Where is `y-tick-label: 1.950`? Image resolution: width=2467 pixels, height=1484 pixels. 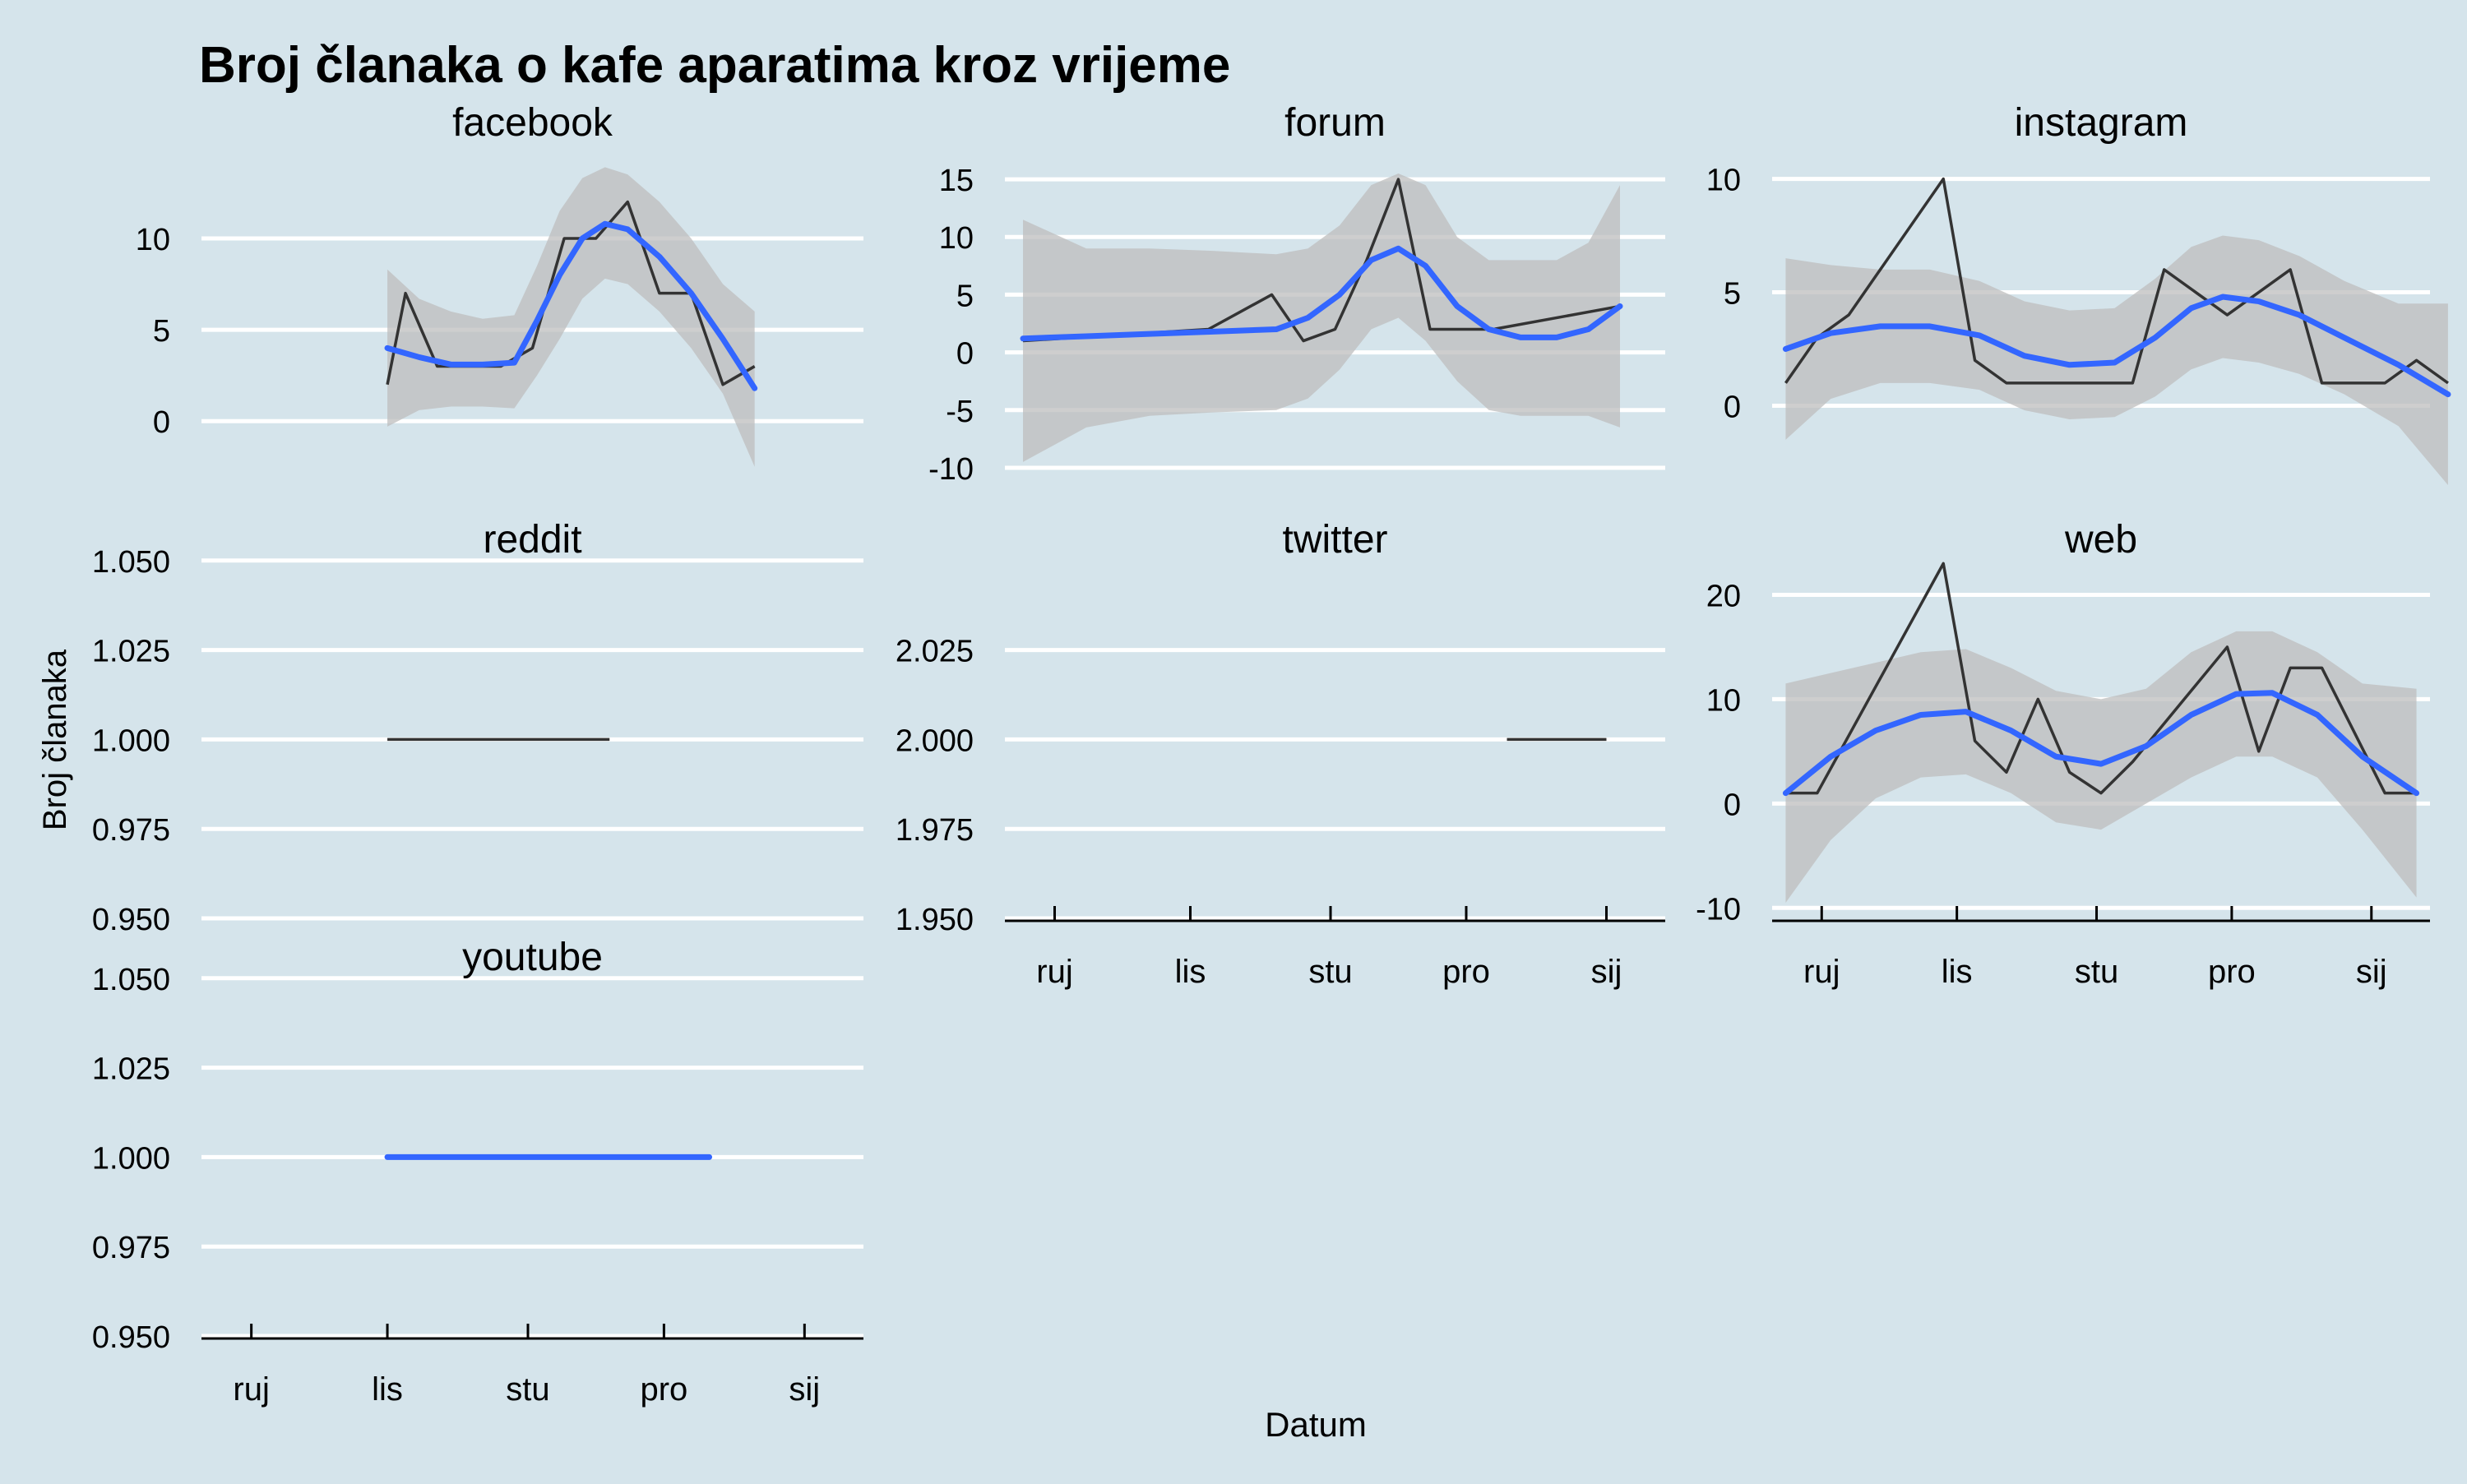
y-tick-label: 1.950 is located at coordinates (935, 920).